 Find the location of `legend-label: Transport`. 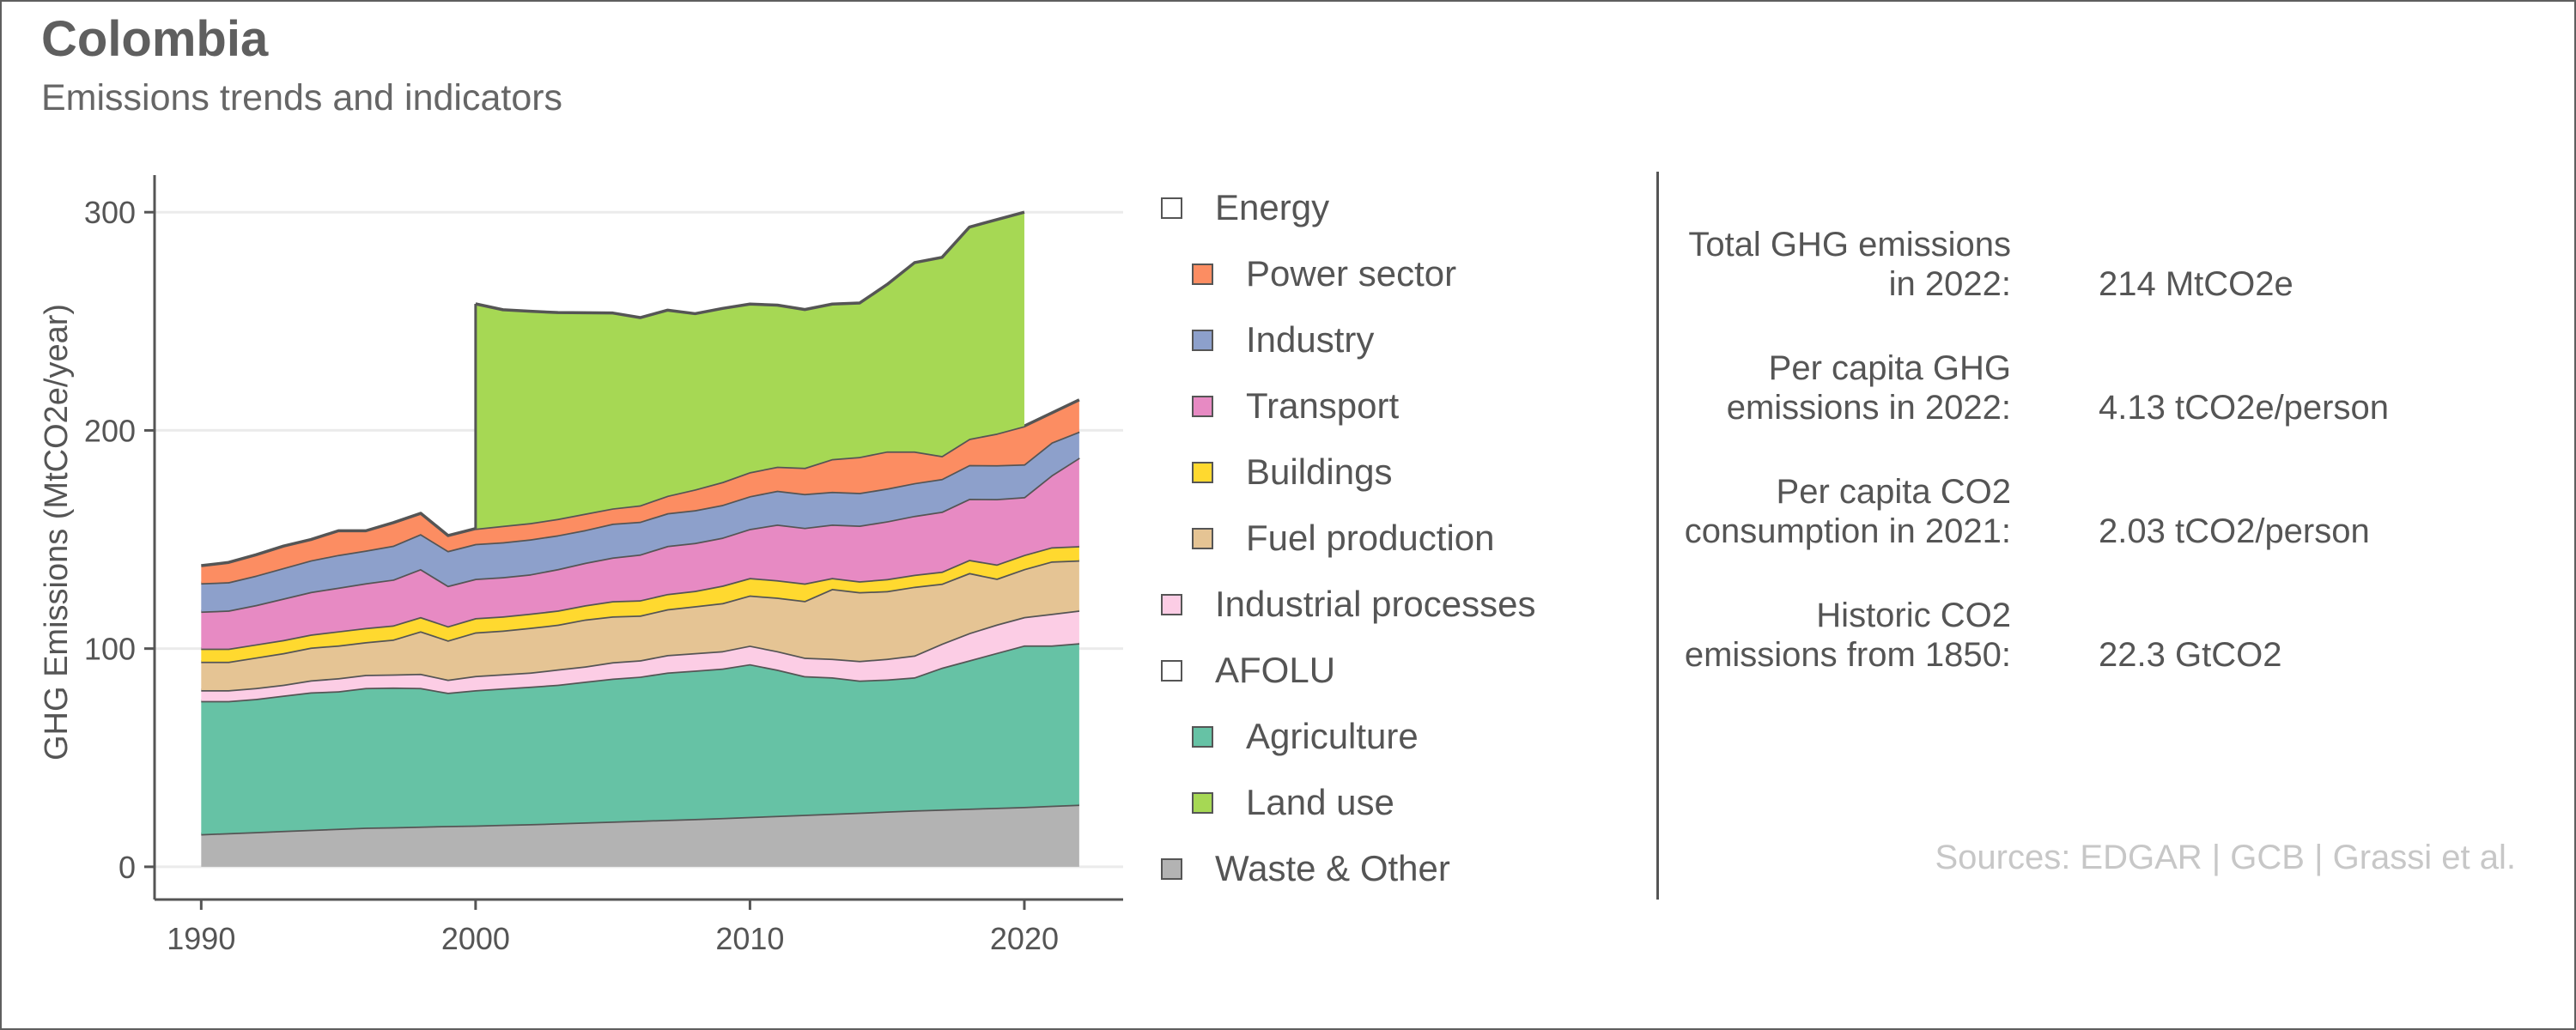

legend-label: Transport is located at coordinates (1323, 405).